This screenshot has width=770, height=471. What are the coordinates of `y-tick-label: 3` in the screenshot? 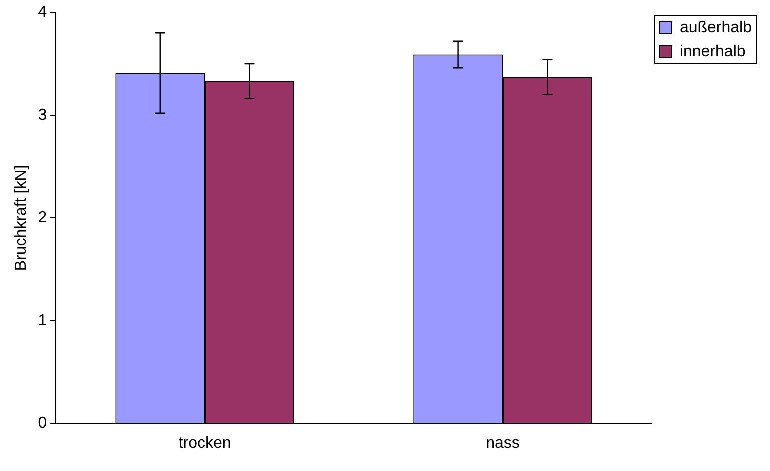 It's located at (43, 115).